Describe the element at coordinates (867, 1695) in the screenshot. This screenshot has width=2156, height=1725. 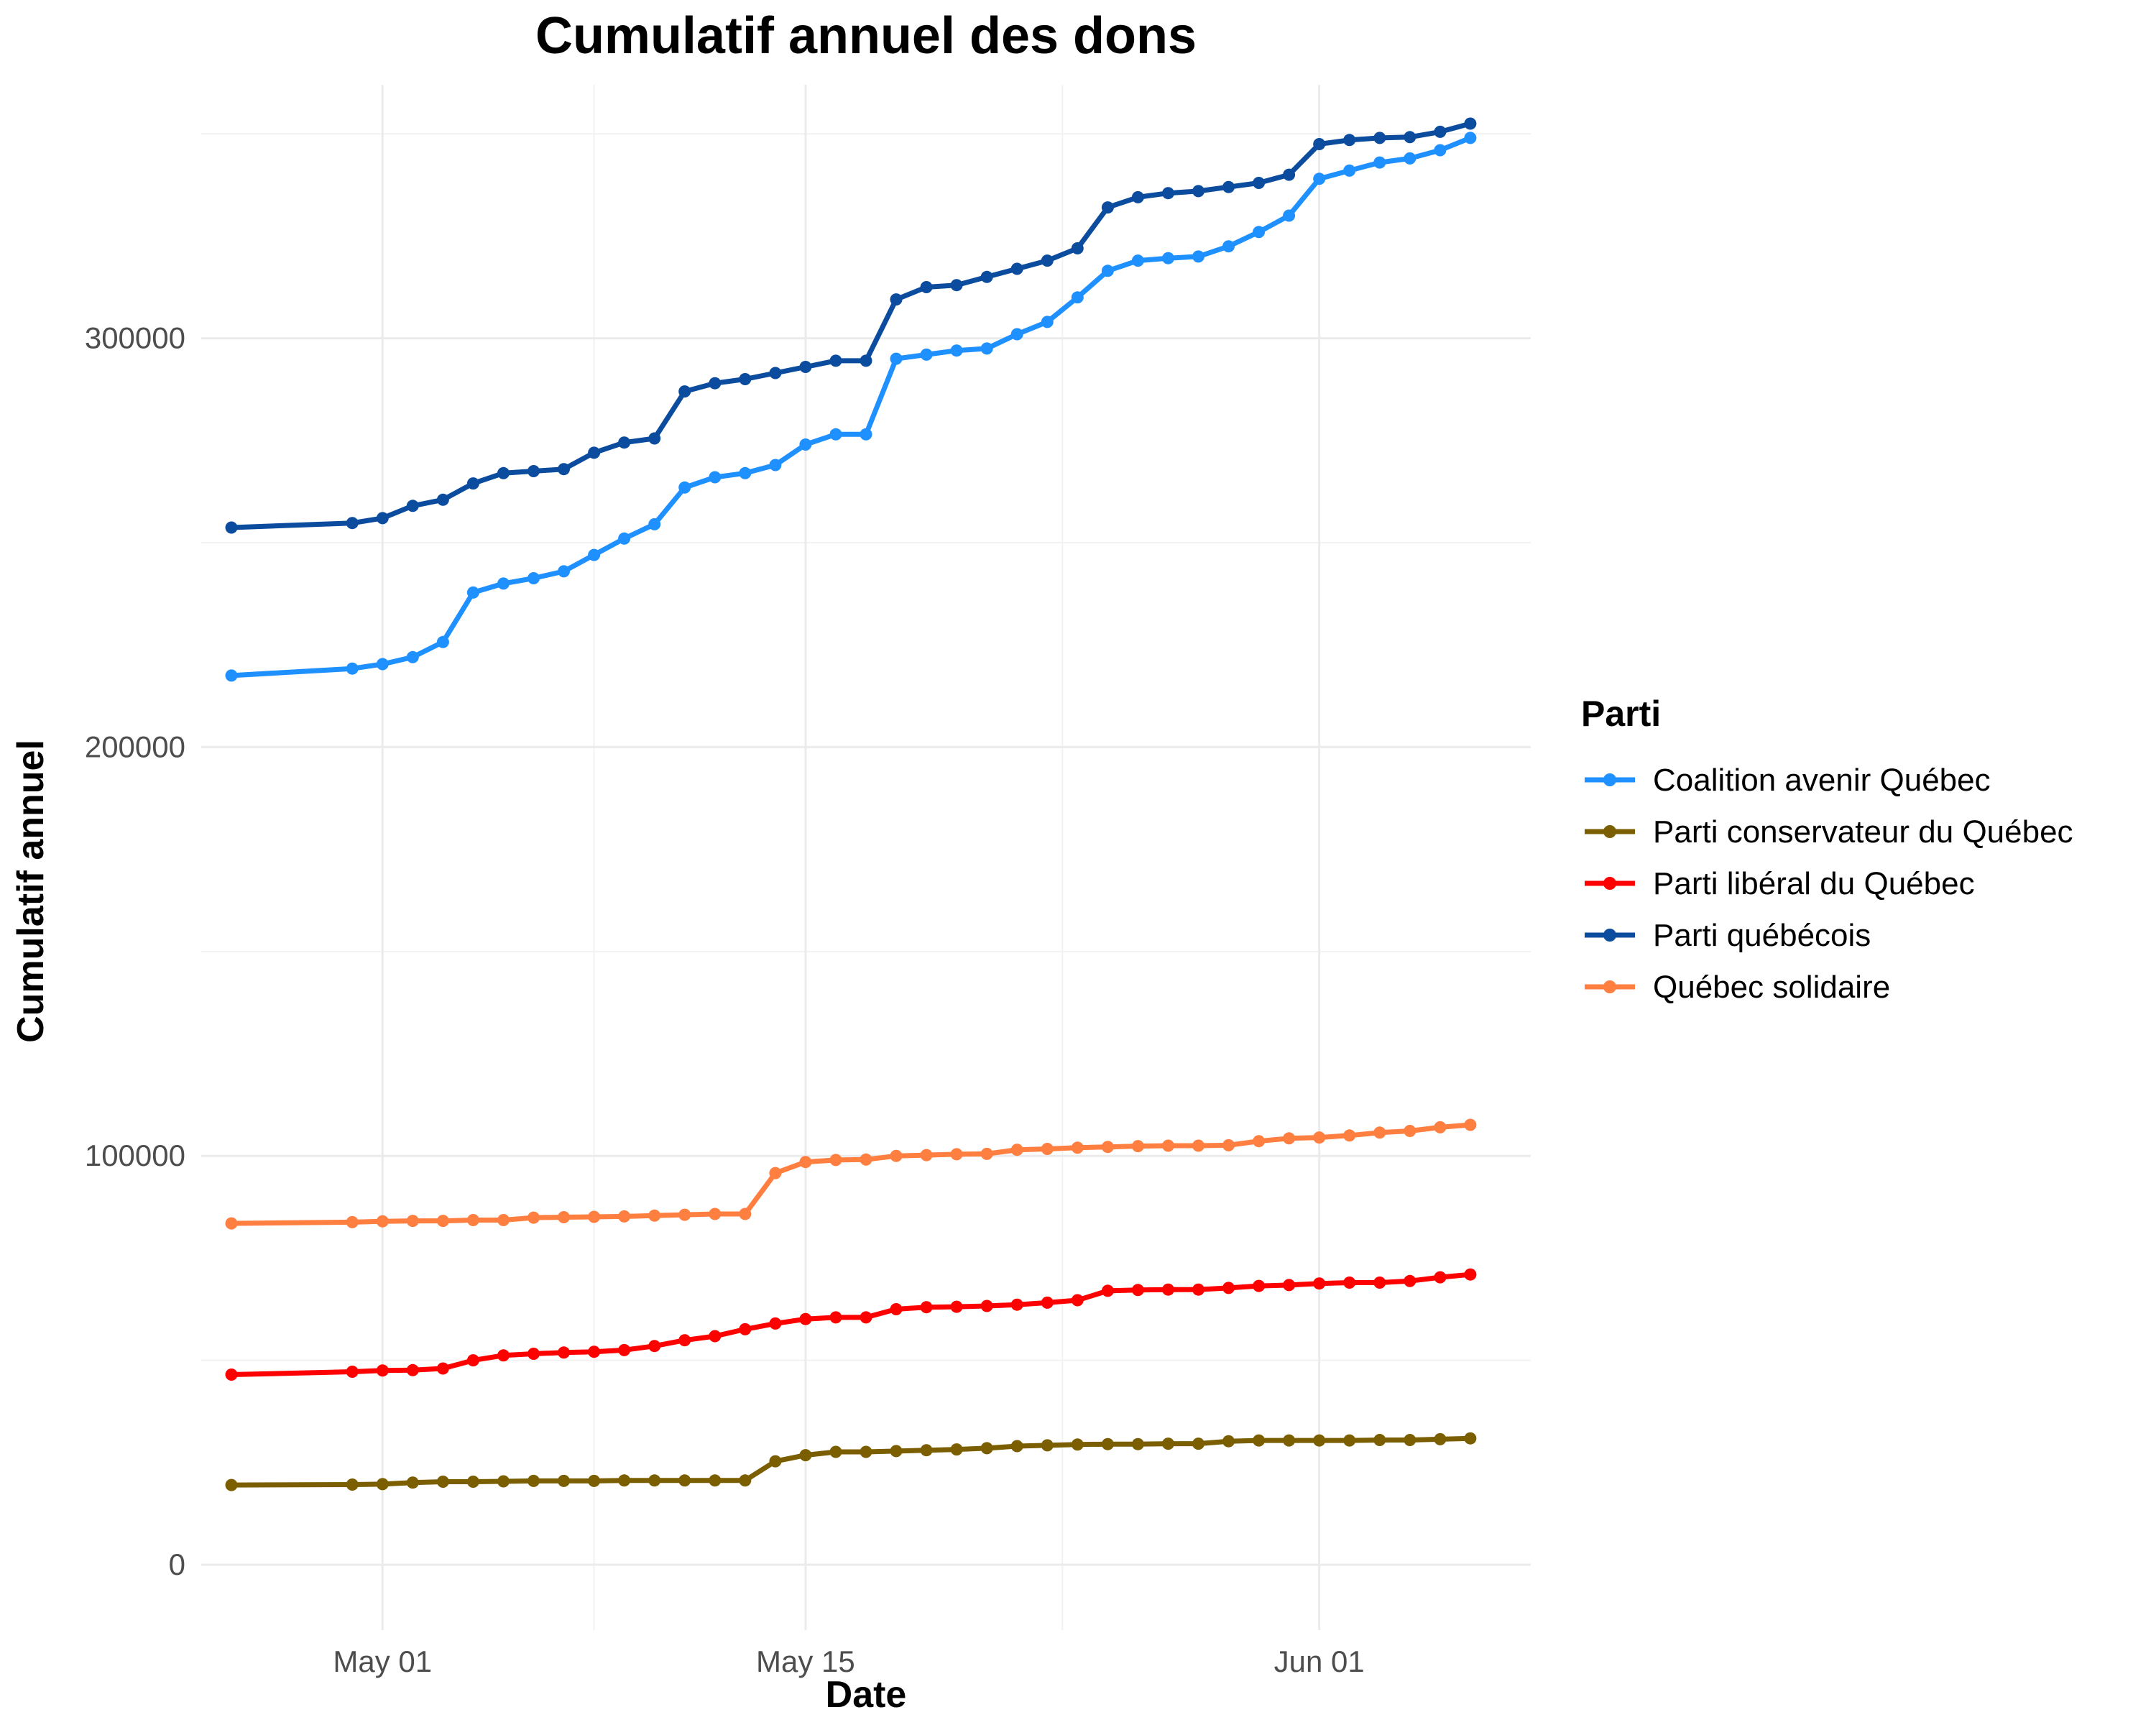
I see `x-axis-title: Date` at that location.